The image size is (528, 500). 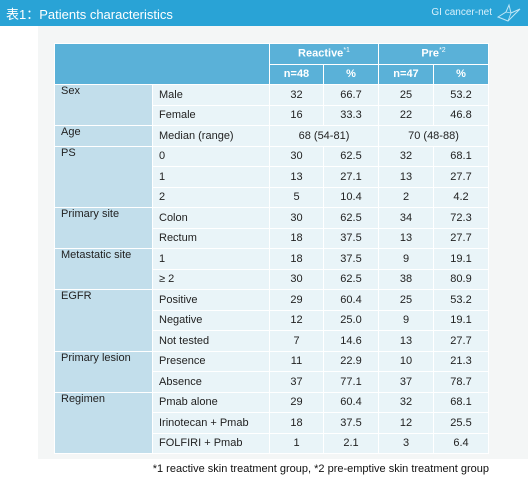 I want to click on table-row: ≥ 2 30 62.5 38 80.9, so click(x=272, y=279).